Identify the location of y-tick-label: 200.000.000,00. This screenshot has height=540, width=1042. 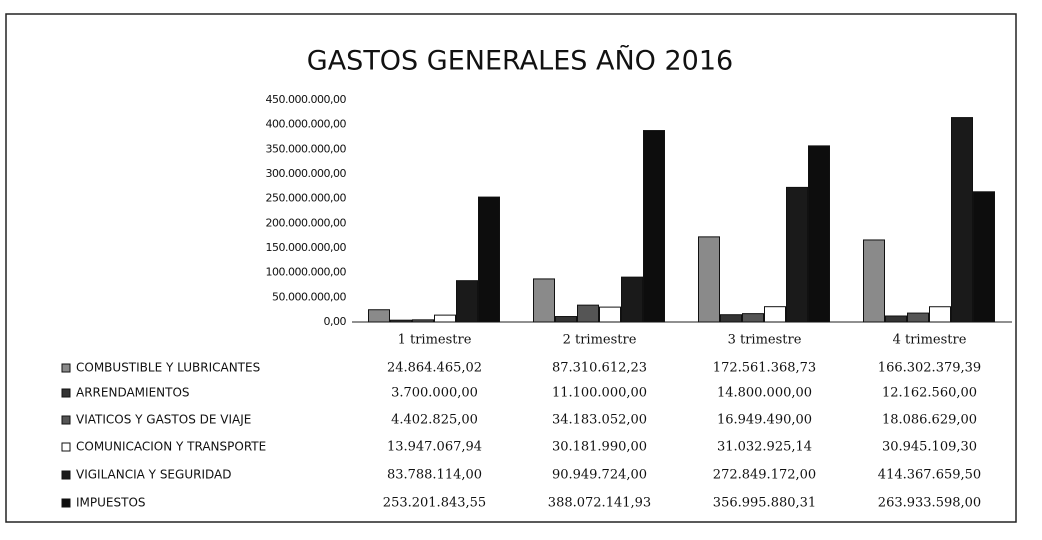
(306, 222).